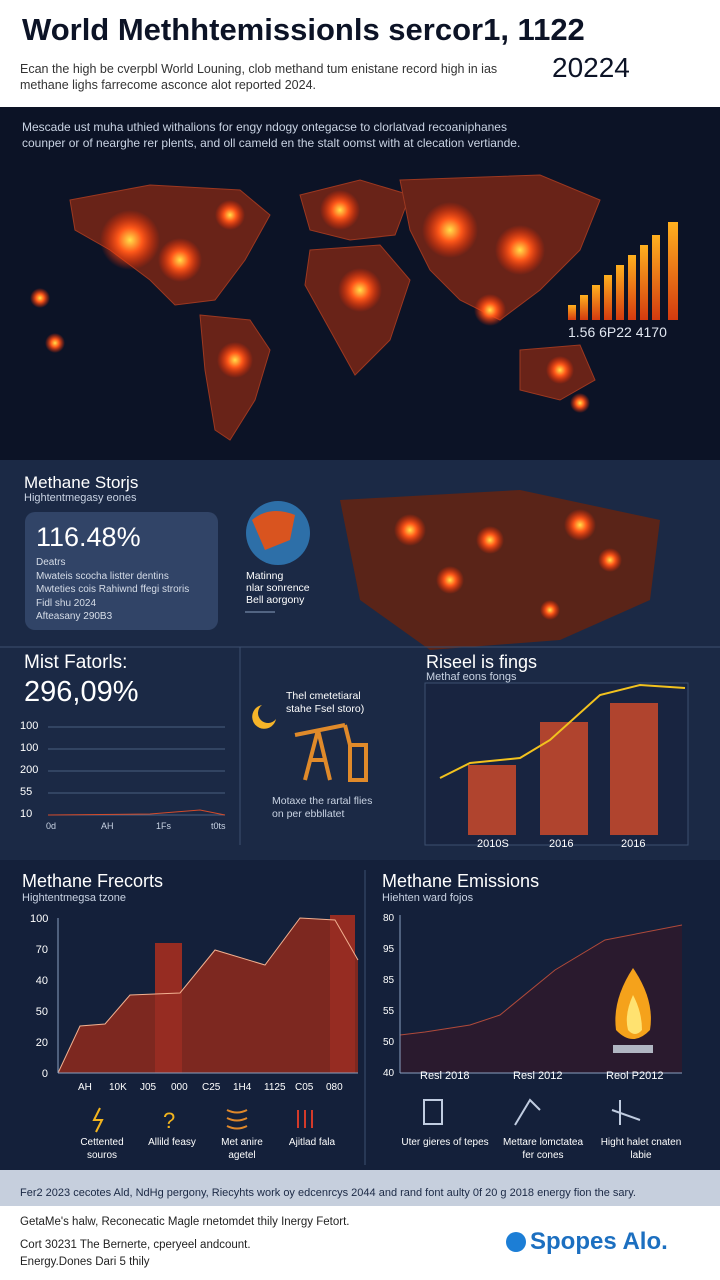 The height and width of the screenshot is (1280, 720). What do you see at coordinates (41, 950) in the screenshot?
I see `y-tick-label: 70` at bounding box center [41, 950].